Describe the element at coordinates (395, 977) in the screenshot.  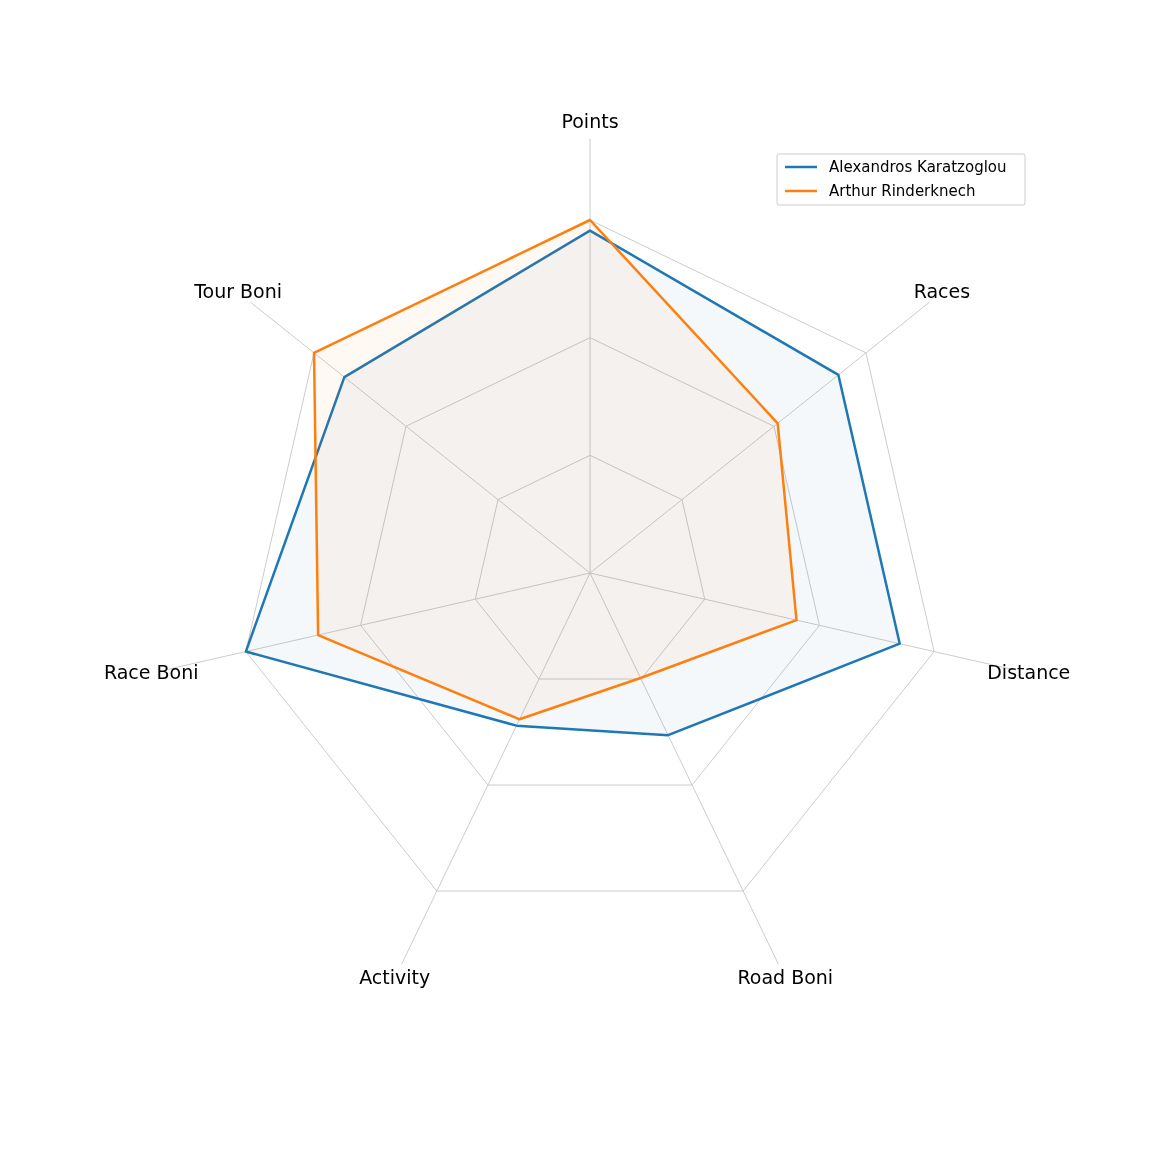
I see `spoke-label: Activity` at that location.